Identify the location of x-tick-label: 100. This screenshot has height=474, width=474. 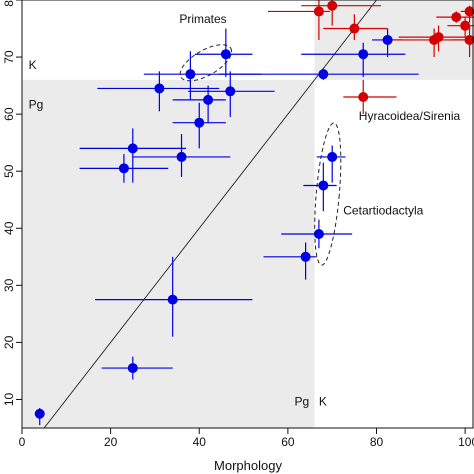
(466, 442).